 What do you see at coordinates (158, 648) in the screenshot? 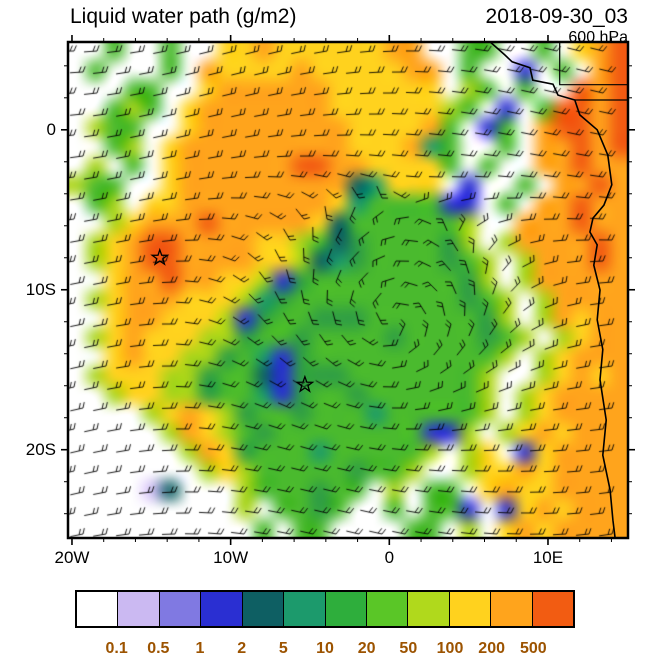
I see `colorbar-tick-label: 0.5` at bounding box center [158, 648].